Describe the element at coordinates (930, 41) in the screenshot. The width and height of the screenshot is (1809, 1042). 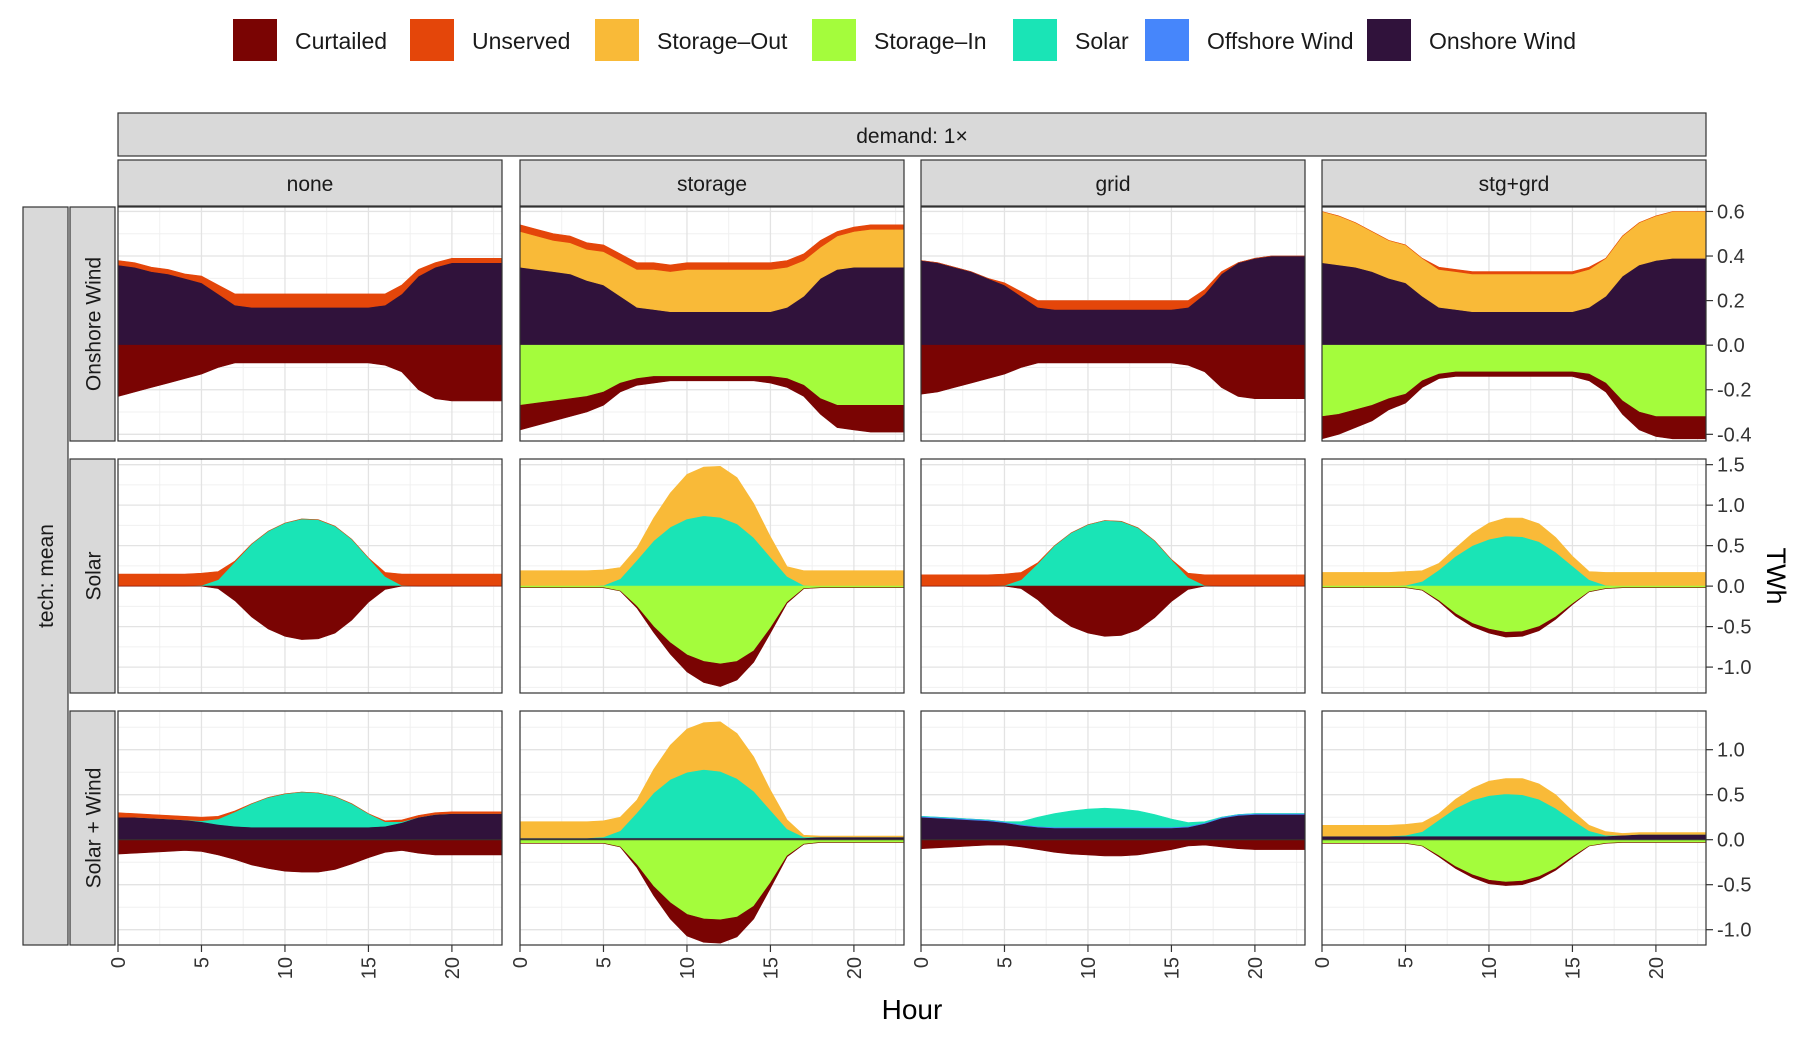
I see `legend-label-storage-in: Storage–In` at that location.